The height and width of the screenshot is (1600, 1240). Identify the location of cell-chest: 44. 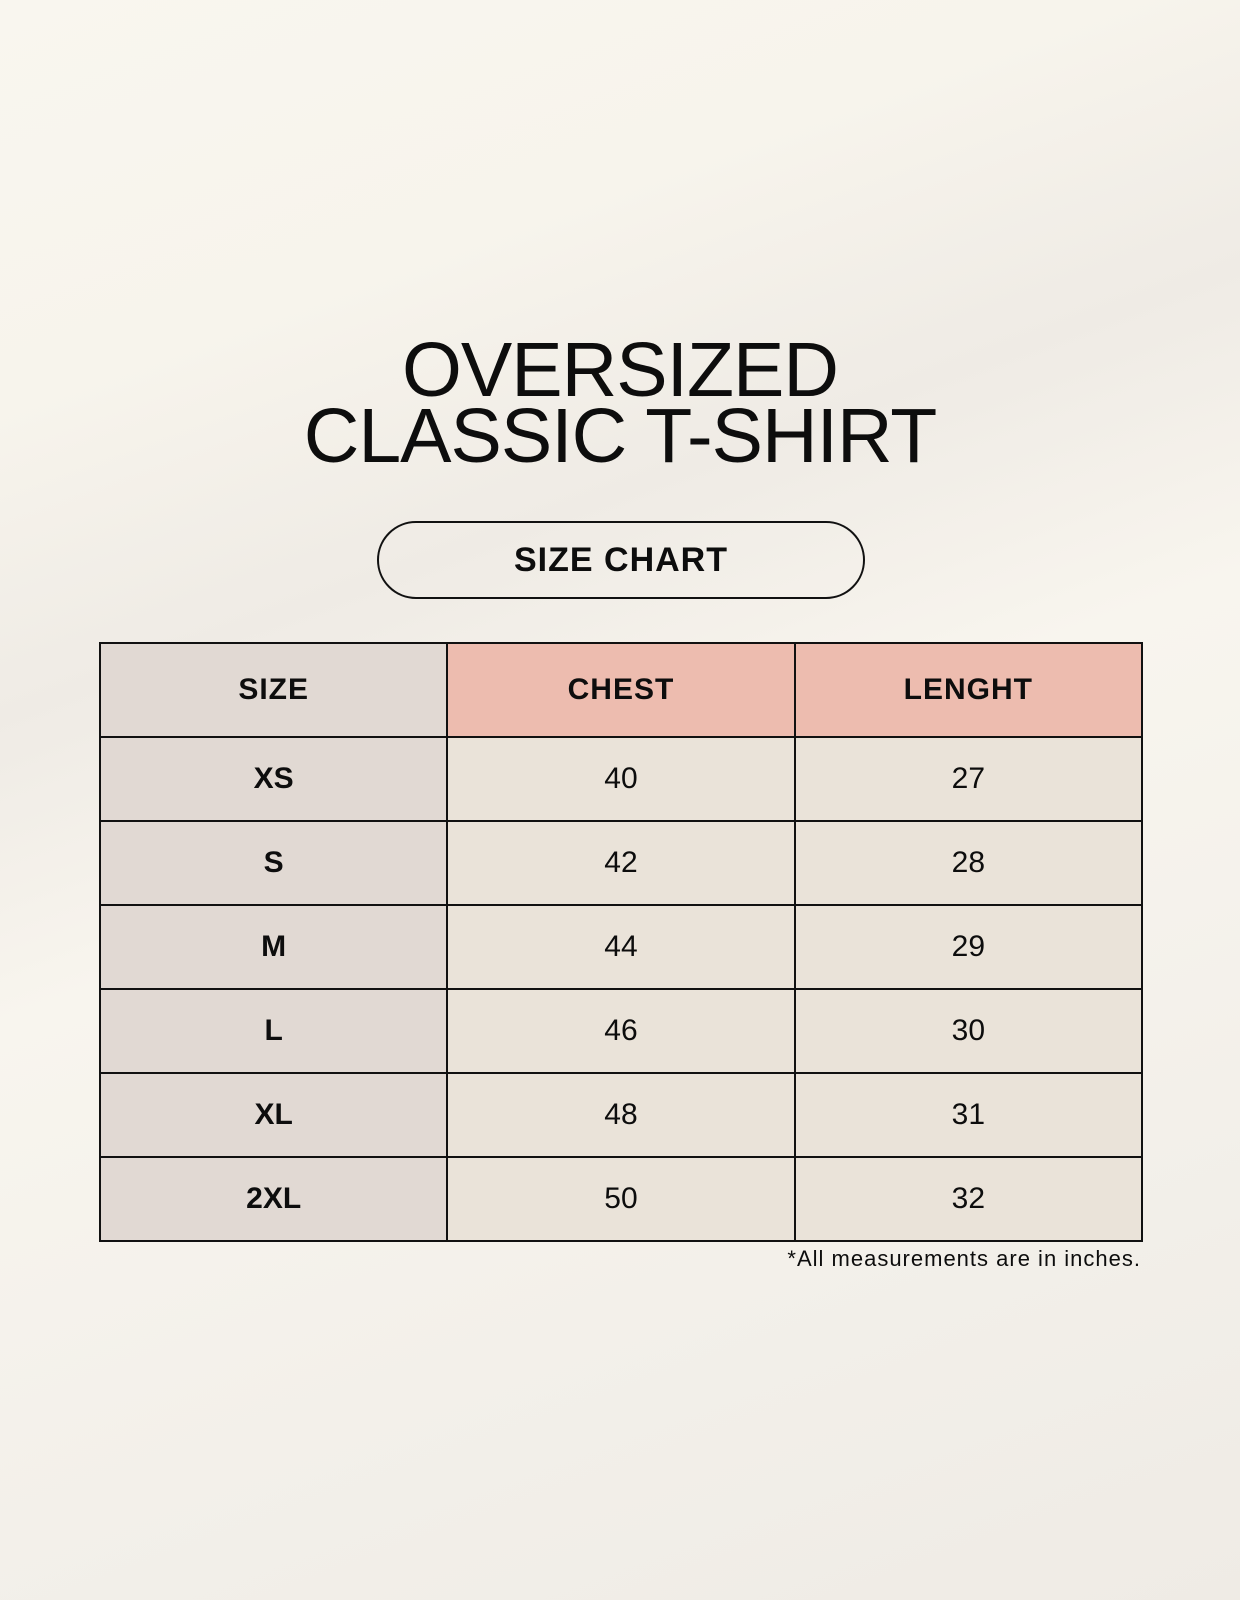
(621, 947).